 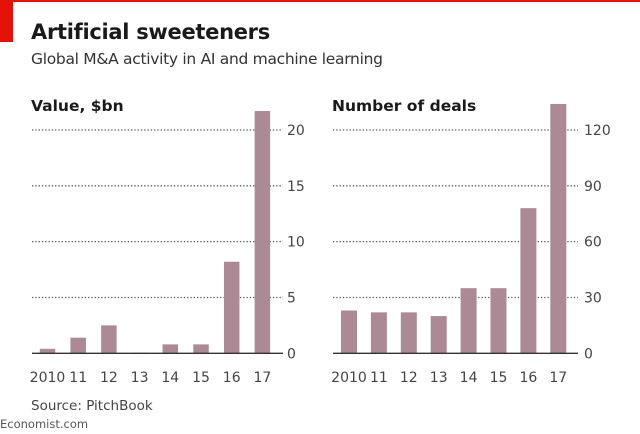 What do you see at coordinates (296, 131) in the screenshot?
I see `y-tick-label: 20` at bounding box center [296, 131].